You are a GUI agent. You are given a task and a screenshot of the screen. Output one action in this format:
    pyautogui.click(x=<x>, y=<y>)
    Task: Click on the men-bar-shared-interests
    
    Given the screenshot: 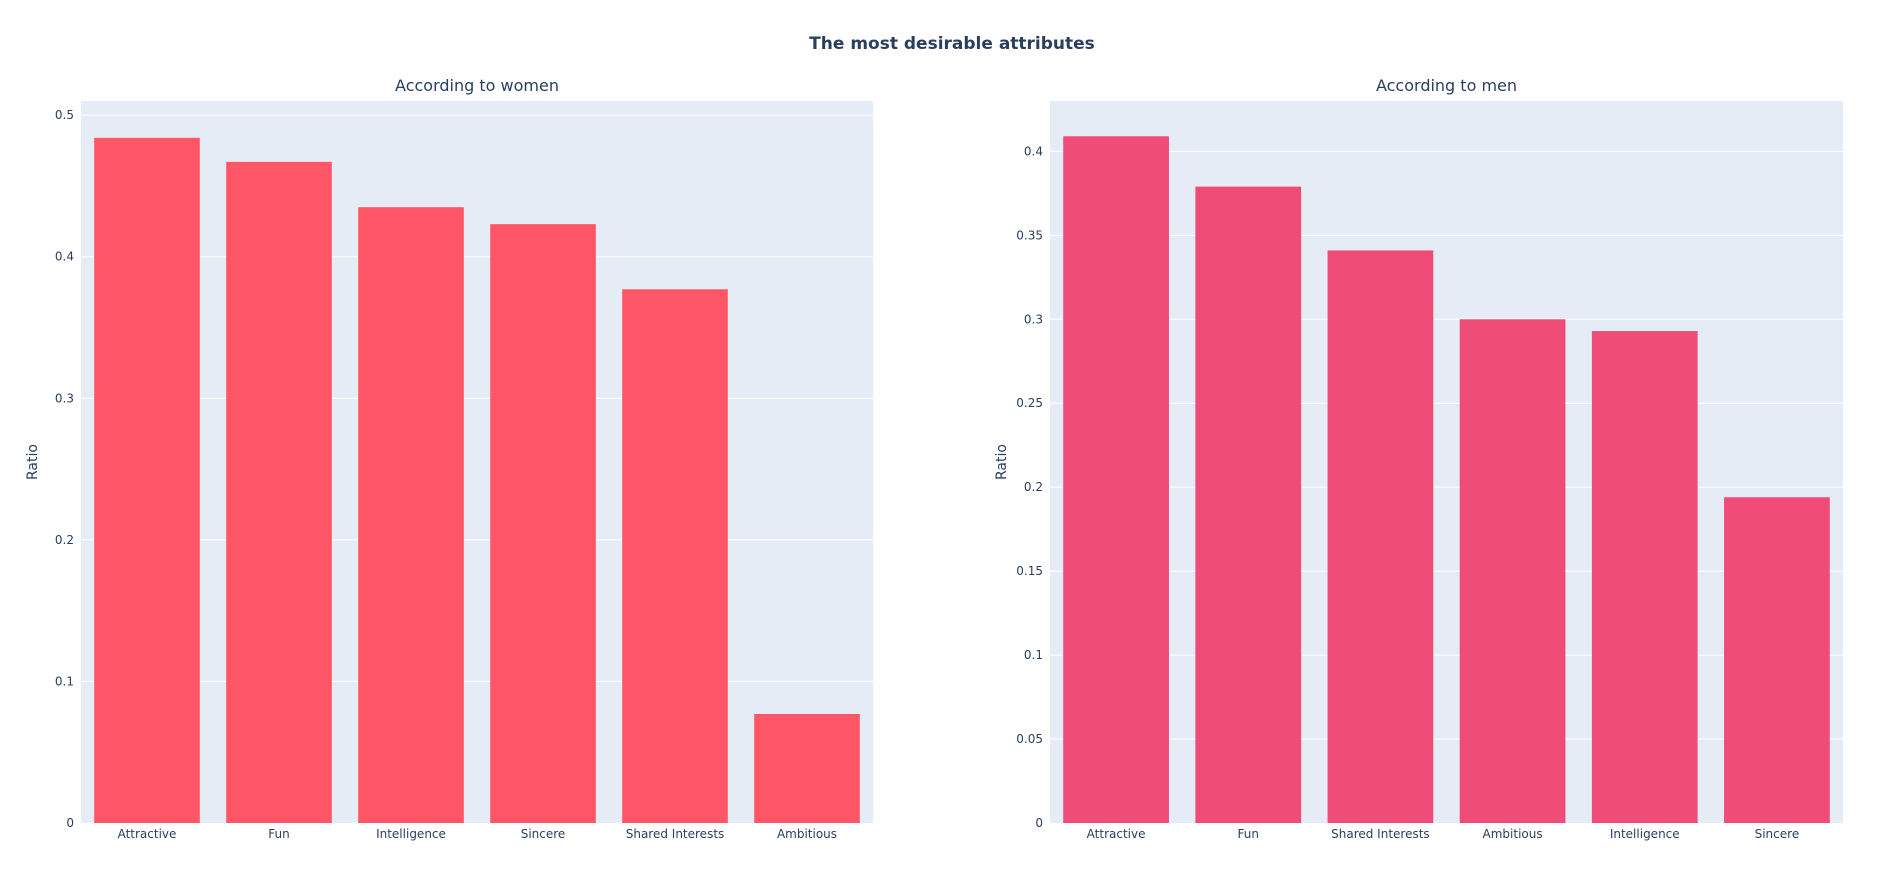 What is the action you would take?
    pyautogui.click(x=1380, y=537)
    